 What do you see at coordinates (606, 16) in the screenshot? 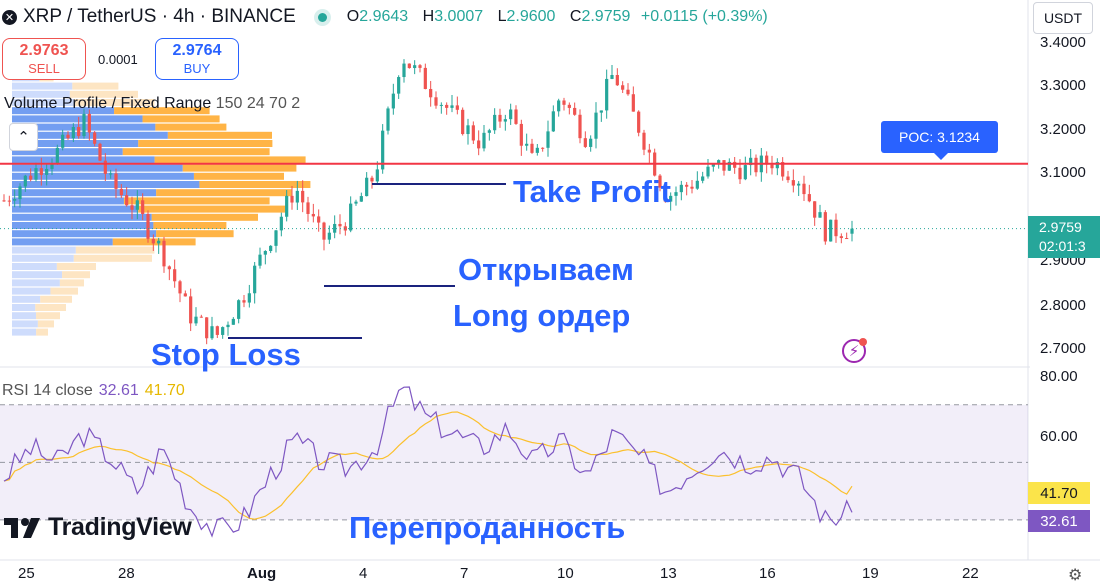
I see `close-value: 2.9759` at bounding box center [606, 16].